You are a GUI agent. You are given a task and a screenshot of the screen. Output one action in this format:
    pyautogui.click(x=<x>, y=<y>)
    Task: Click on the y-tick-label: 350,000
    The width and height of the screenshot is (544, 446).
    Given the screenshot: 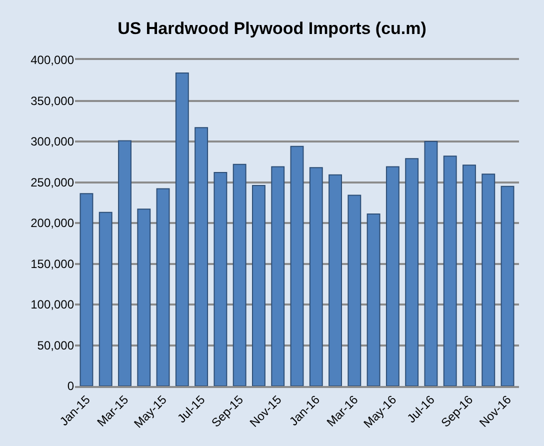 What is the action you would take?
    pyautogui.click(x=52, y=101)
    